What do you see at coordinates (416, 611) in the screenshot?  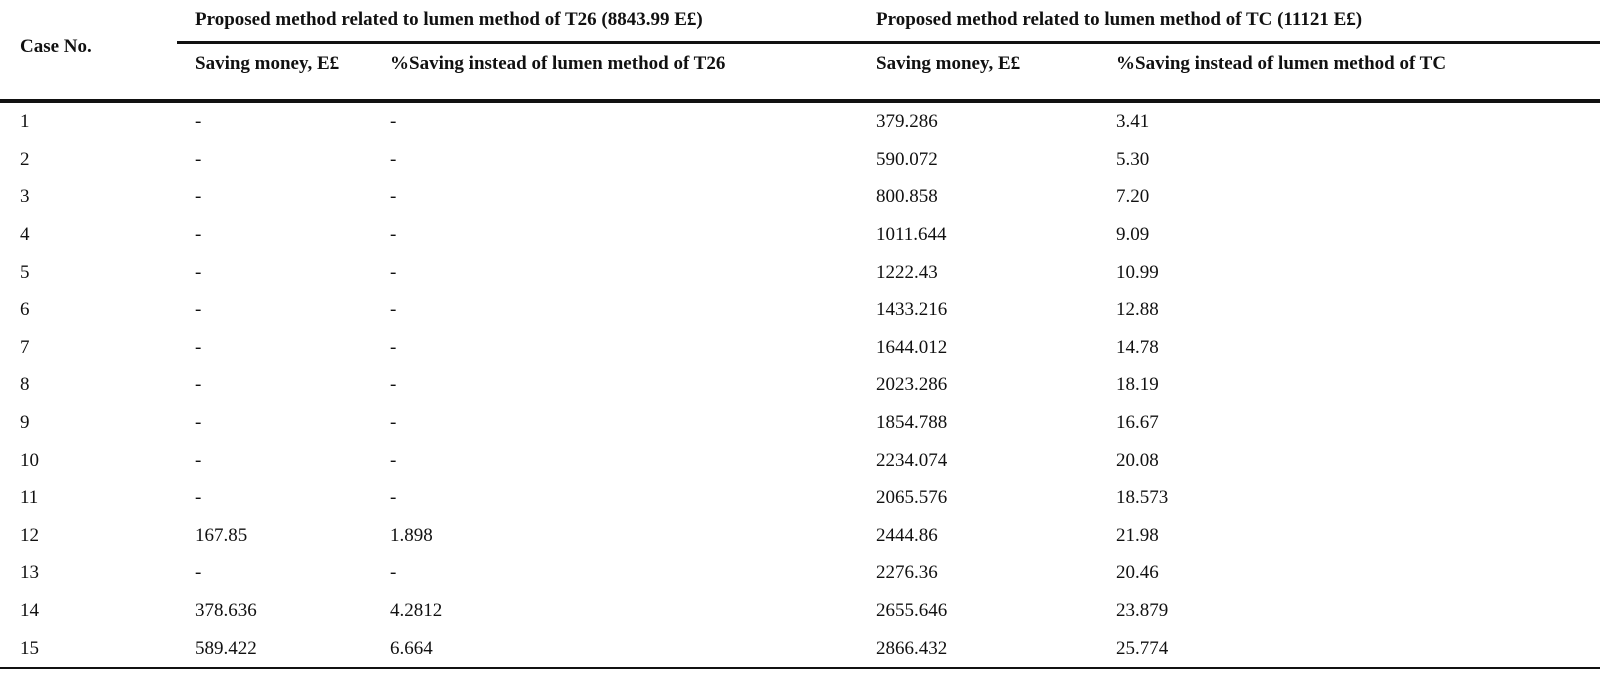 I see `cell-percent-saving-t26: 4.2812` at bounding box center [416, 611].